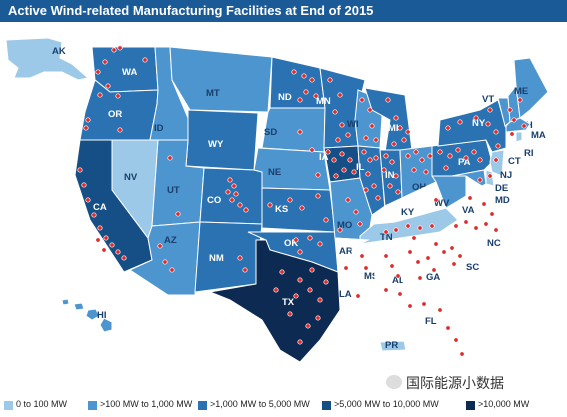 Image resolution: width=567 pixels, height=417 pixels. Describe the element at coordinates (281, 209) in the screenshot. I see `state-ks-label: KS` at that location.